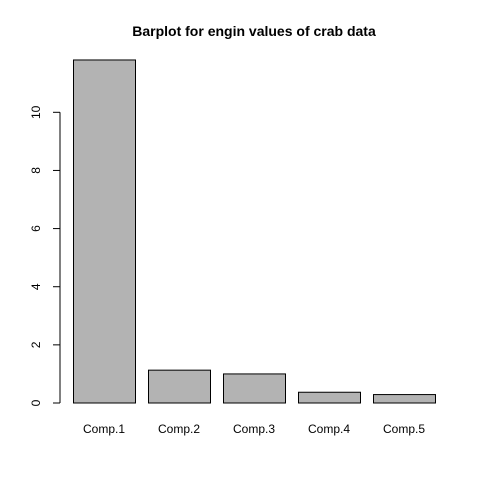 The height and width of the screenshot is (480, 480). Describe the element at coordinates (104, 429) in the screenshot. I see `x-tick-label: Comp.1` at that location.